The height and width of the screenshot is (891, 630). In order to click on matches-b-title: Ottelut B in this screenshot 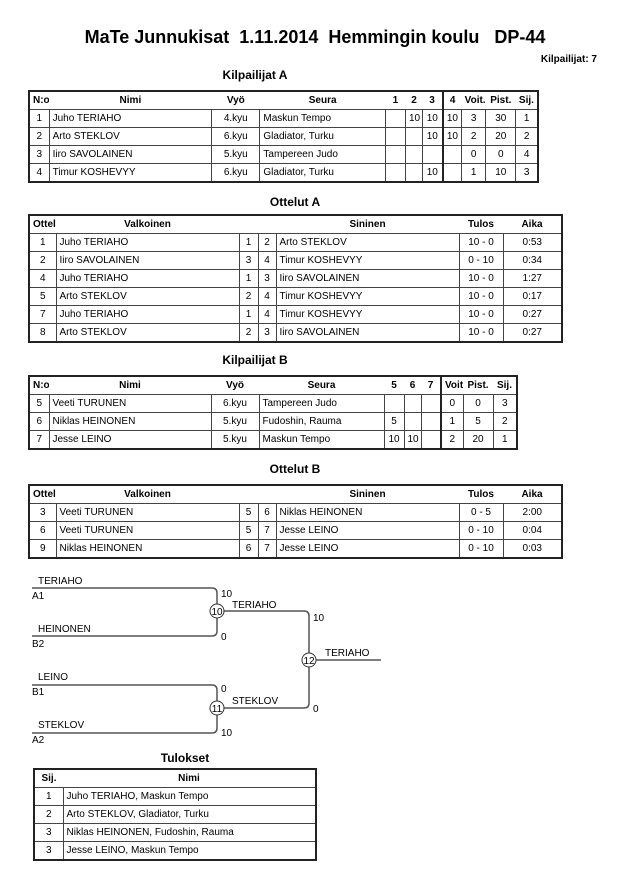, I will do `click(295, 469)`.